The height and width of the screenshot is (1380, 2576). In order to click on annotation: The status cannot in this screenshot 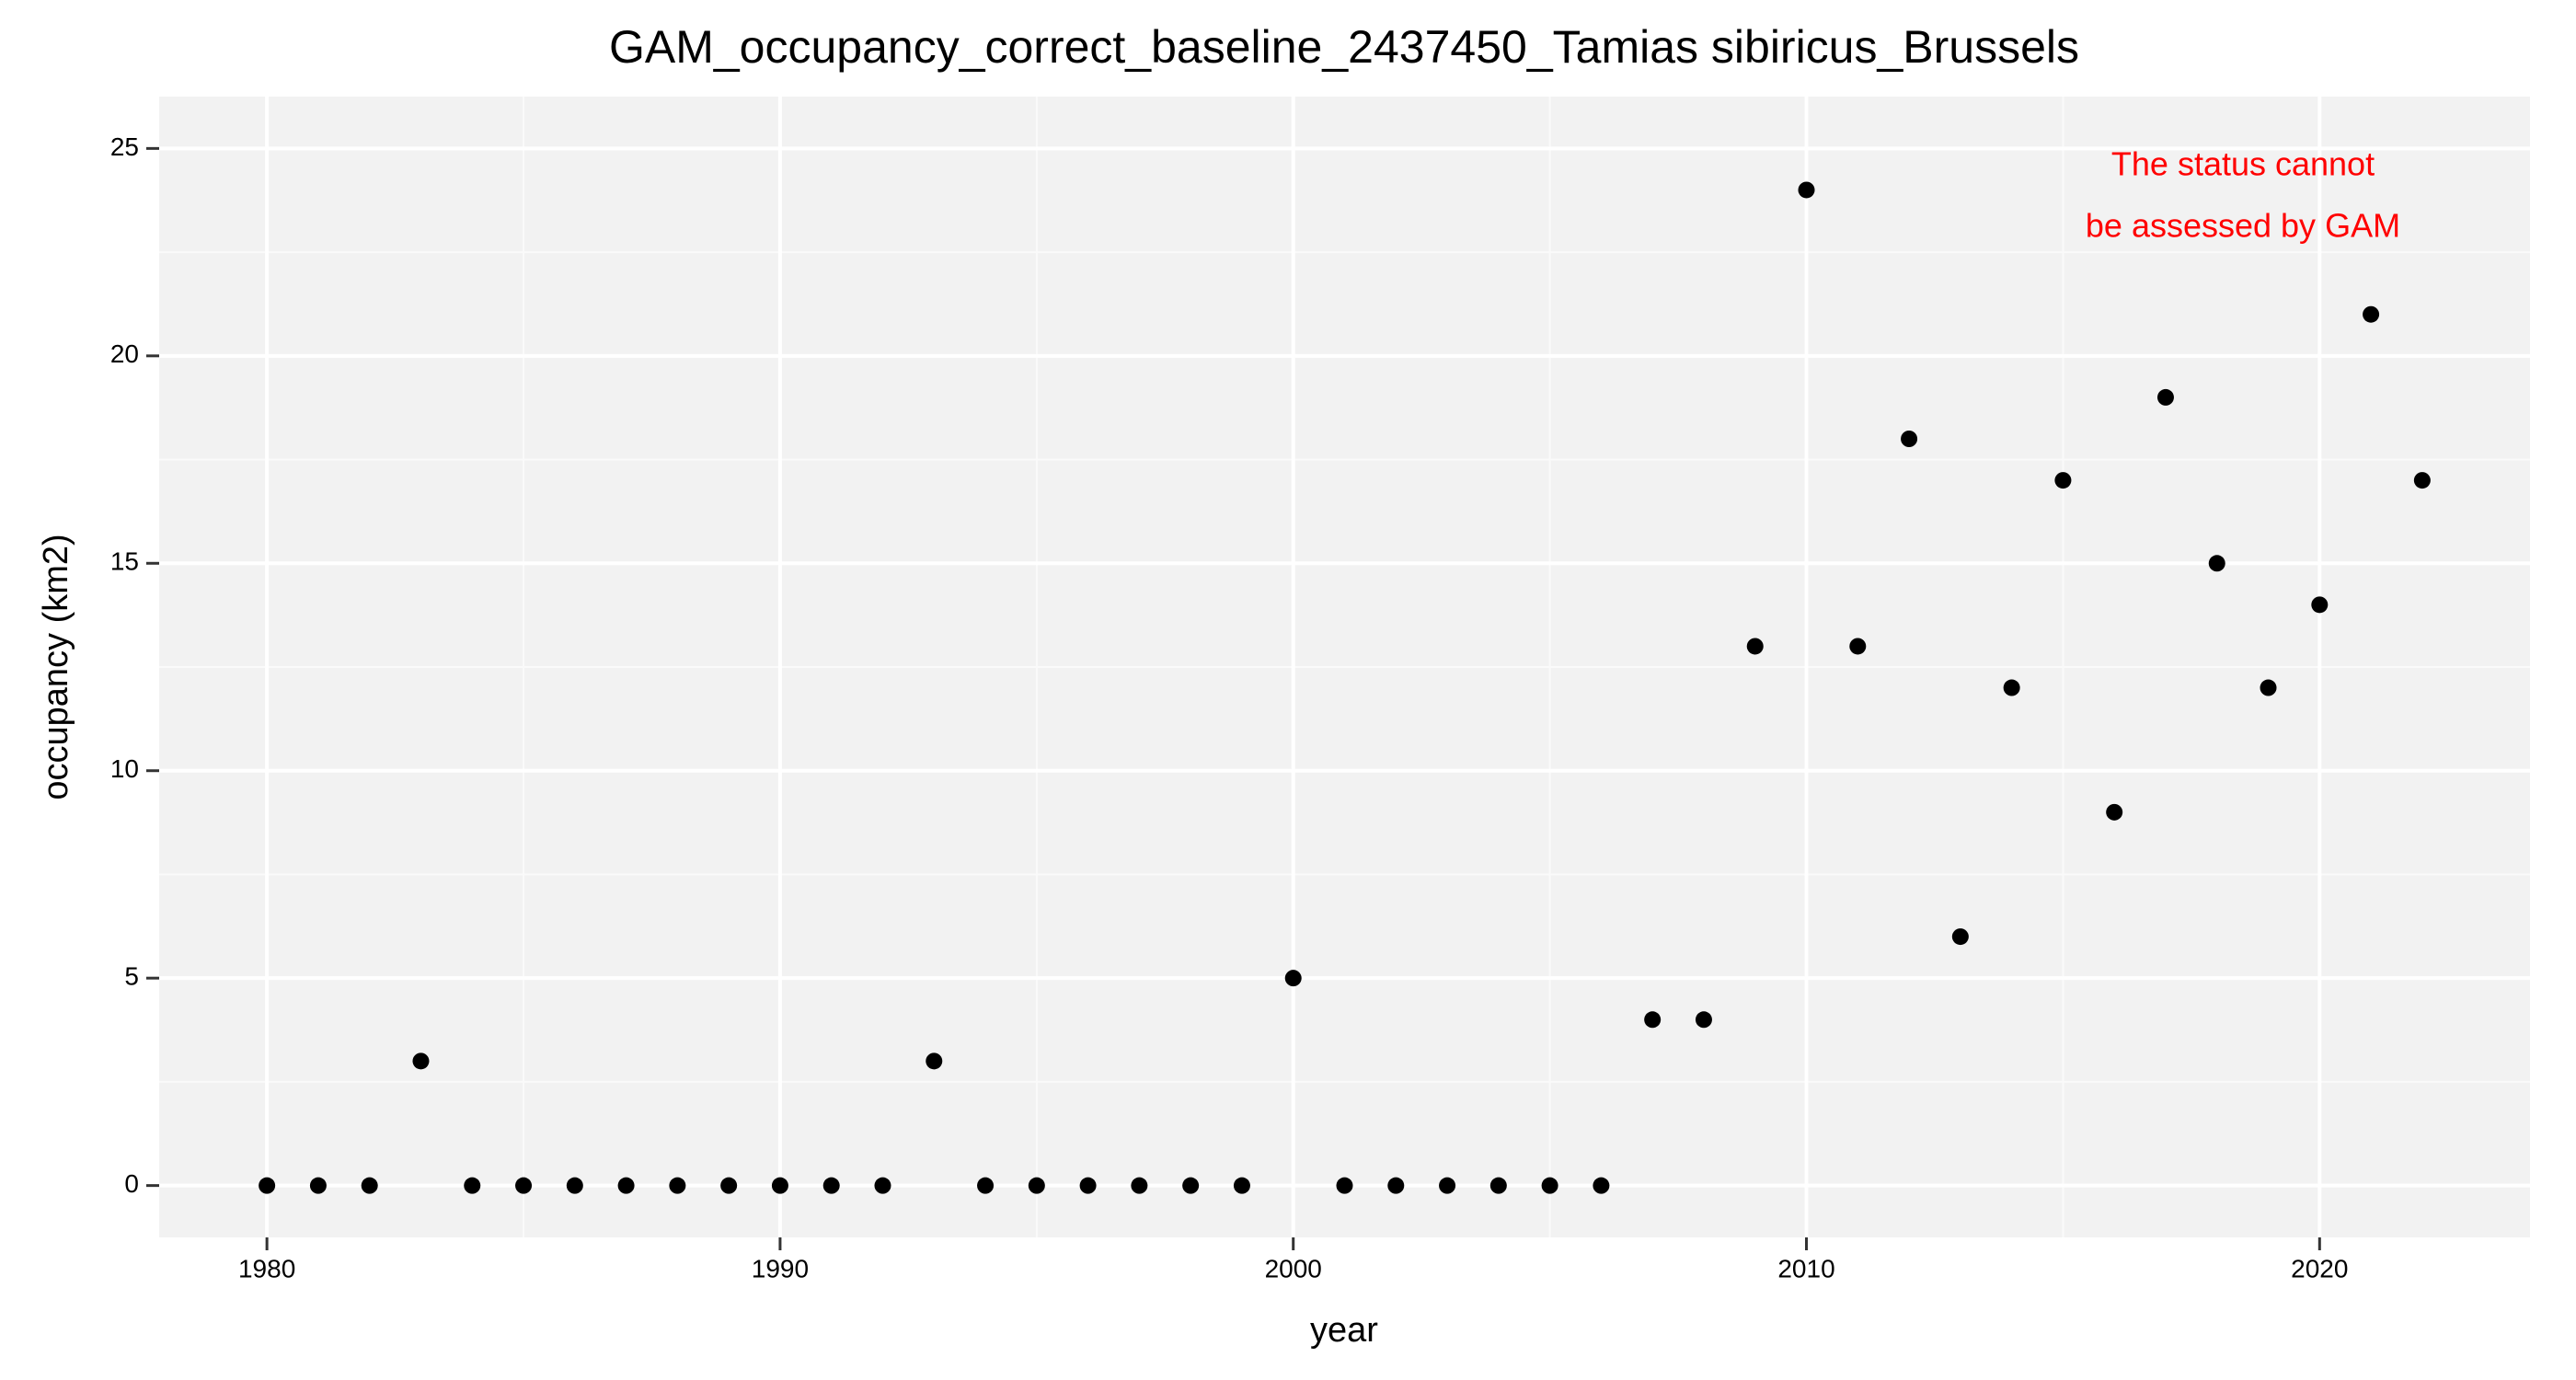, I will do `click(2243, 164)`.